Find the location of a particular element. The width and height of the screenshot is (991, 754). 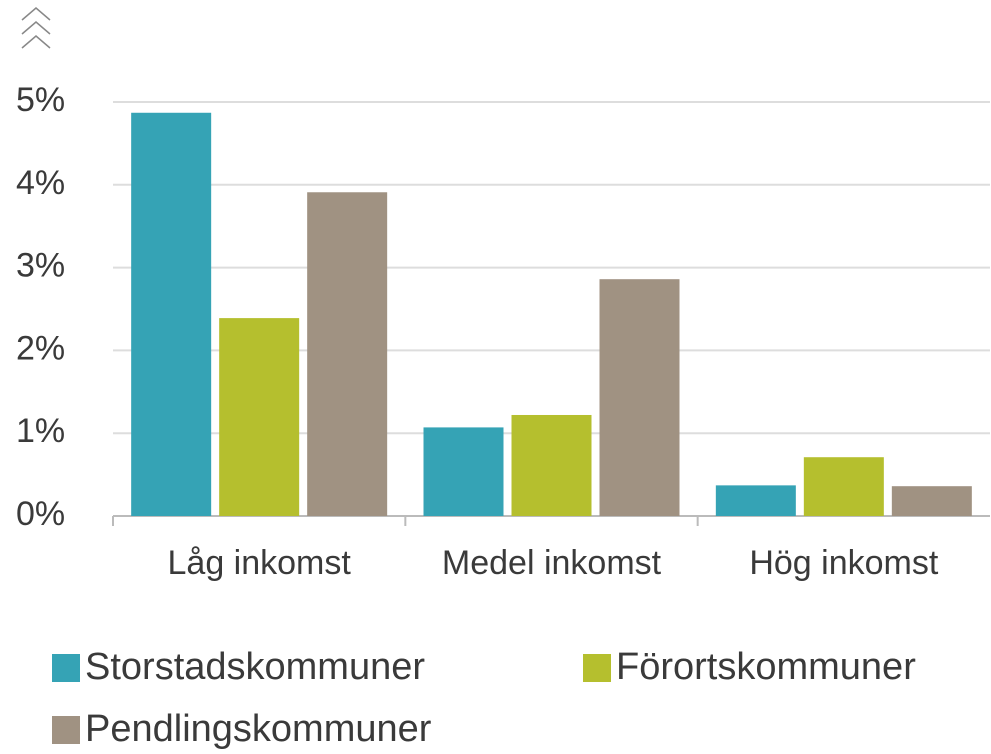

x-tick-label: Medel inkomst is located at coordinates (552, 563).